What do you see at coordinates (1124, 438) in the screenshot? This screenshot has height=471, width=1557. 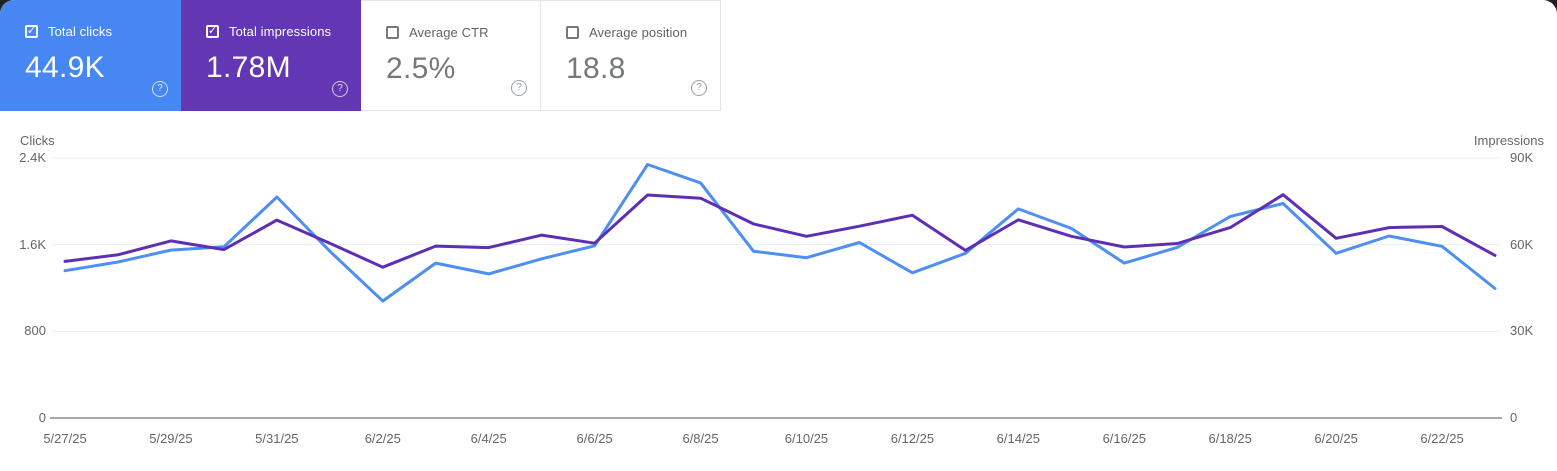 I see `x-axis-label: 6/16/25` at bounding box center [1124, 438].